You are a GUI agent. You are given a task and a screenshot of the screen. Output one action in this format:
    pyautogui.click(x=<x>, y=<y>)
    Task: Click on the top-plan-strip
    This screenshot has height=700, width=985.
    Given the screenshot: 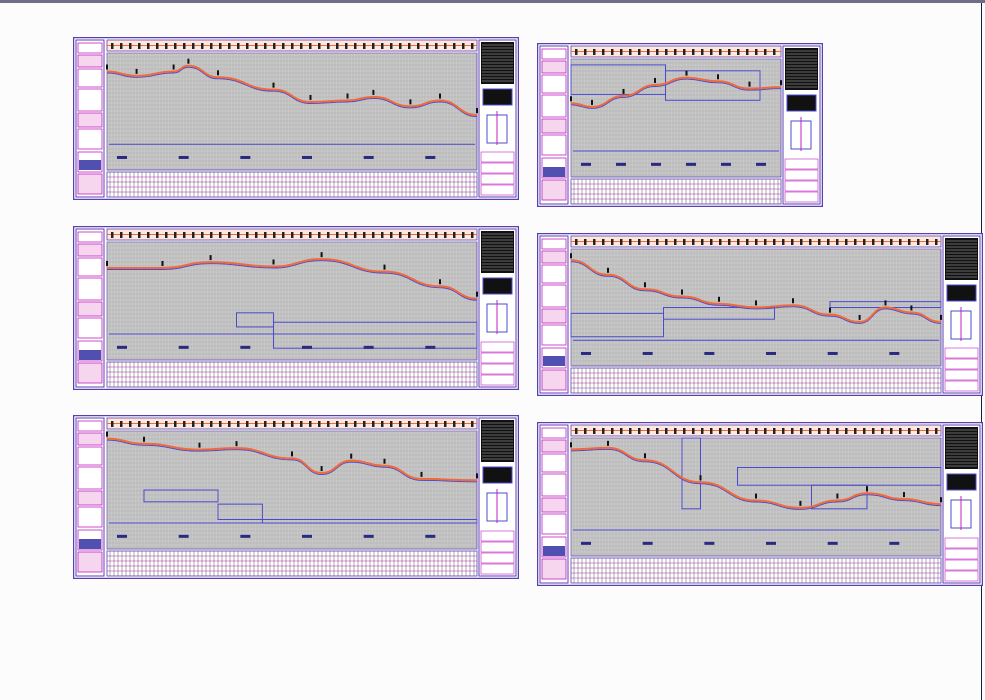 What is the action you would take?
    pyautogui.click(x=292, y=423)
    